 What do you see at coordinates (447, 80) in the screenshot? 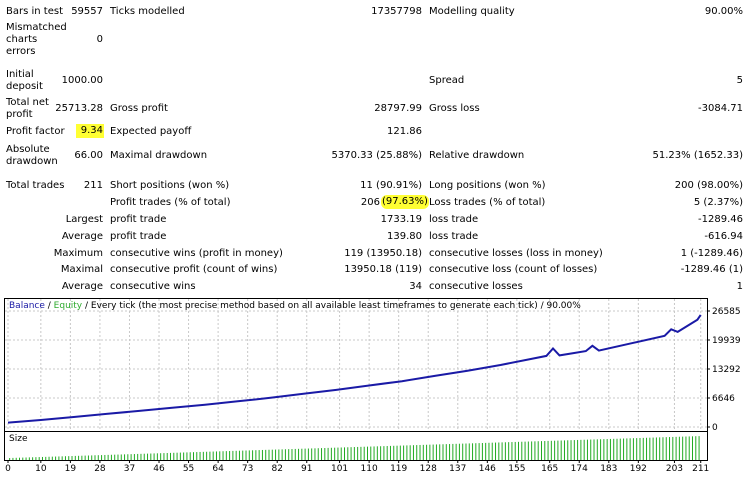
I see `label-spread: Spread` at bounding box center [447, 80].